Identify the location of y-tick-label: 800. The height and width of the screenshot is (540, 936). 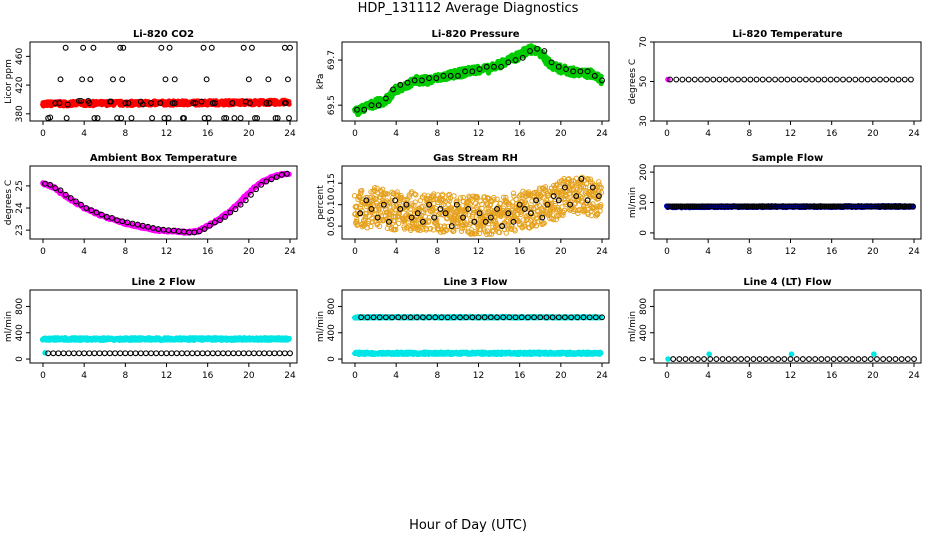
(332, 306).